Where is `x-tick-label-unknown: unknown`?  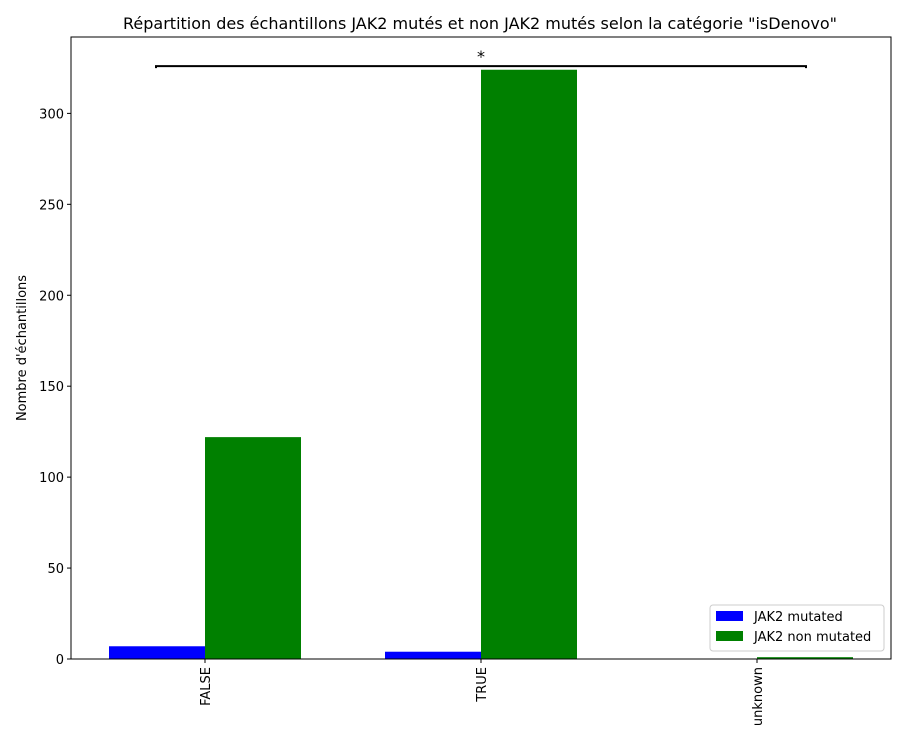 x-tick-label-unknown: unknown is located at coordinates (758, 696).